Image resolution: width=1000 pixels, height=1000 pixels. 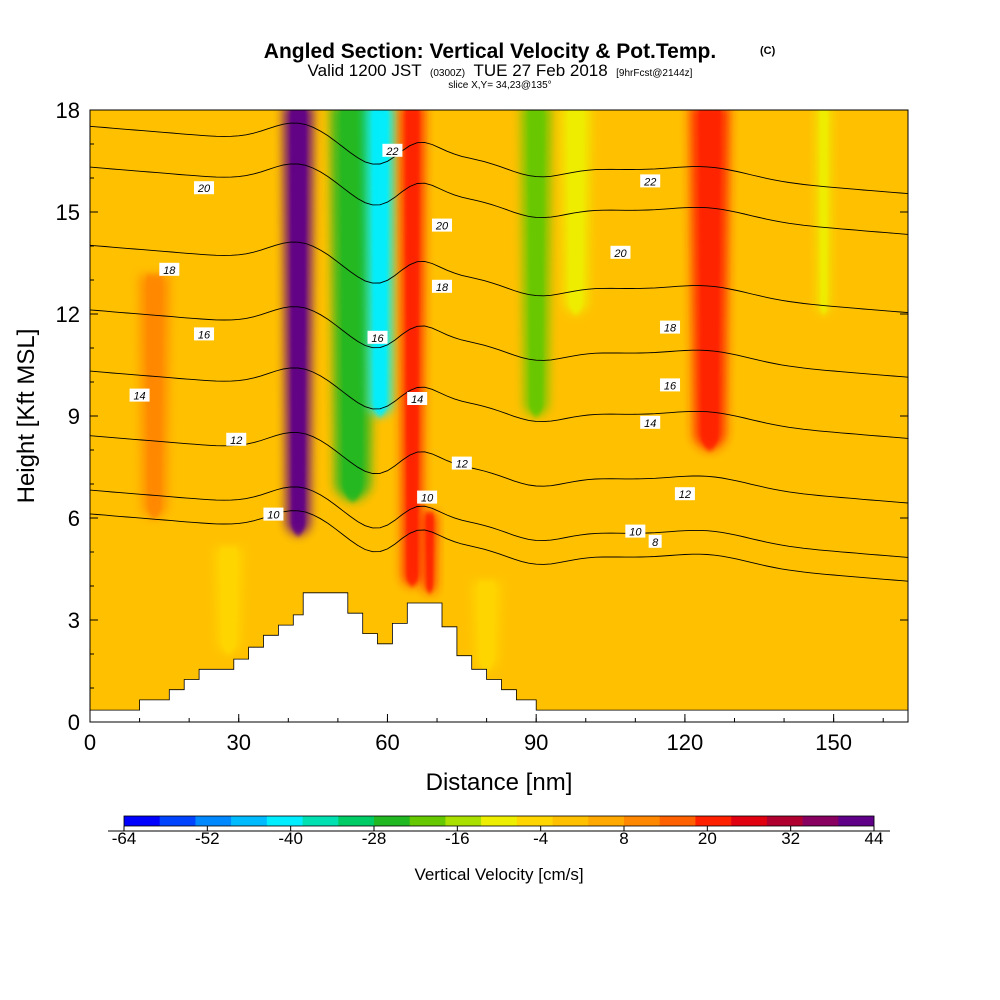 I want to click on colorbar-label: -16, so click(x=457, y=838).